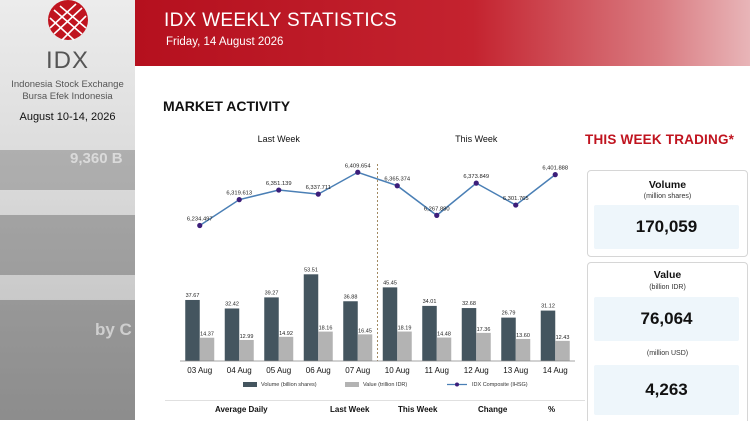 The width and height of the screenshot is (750, 421). Describe the element at coordinates (397, 180) in the screenshot. I see `ihsg-point-label: 6,365.374` at that location.